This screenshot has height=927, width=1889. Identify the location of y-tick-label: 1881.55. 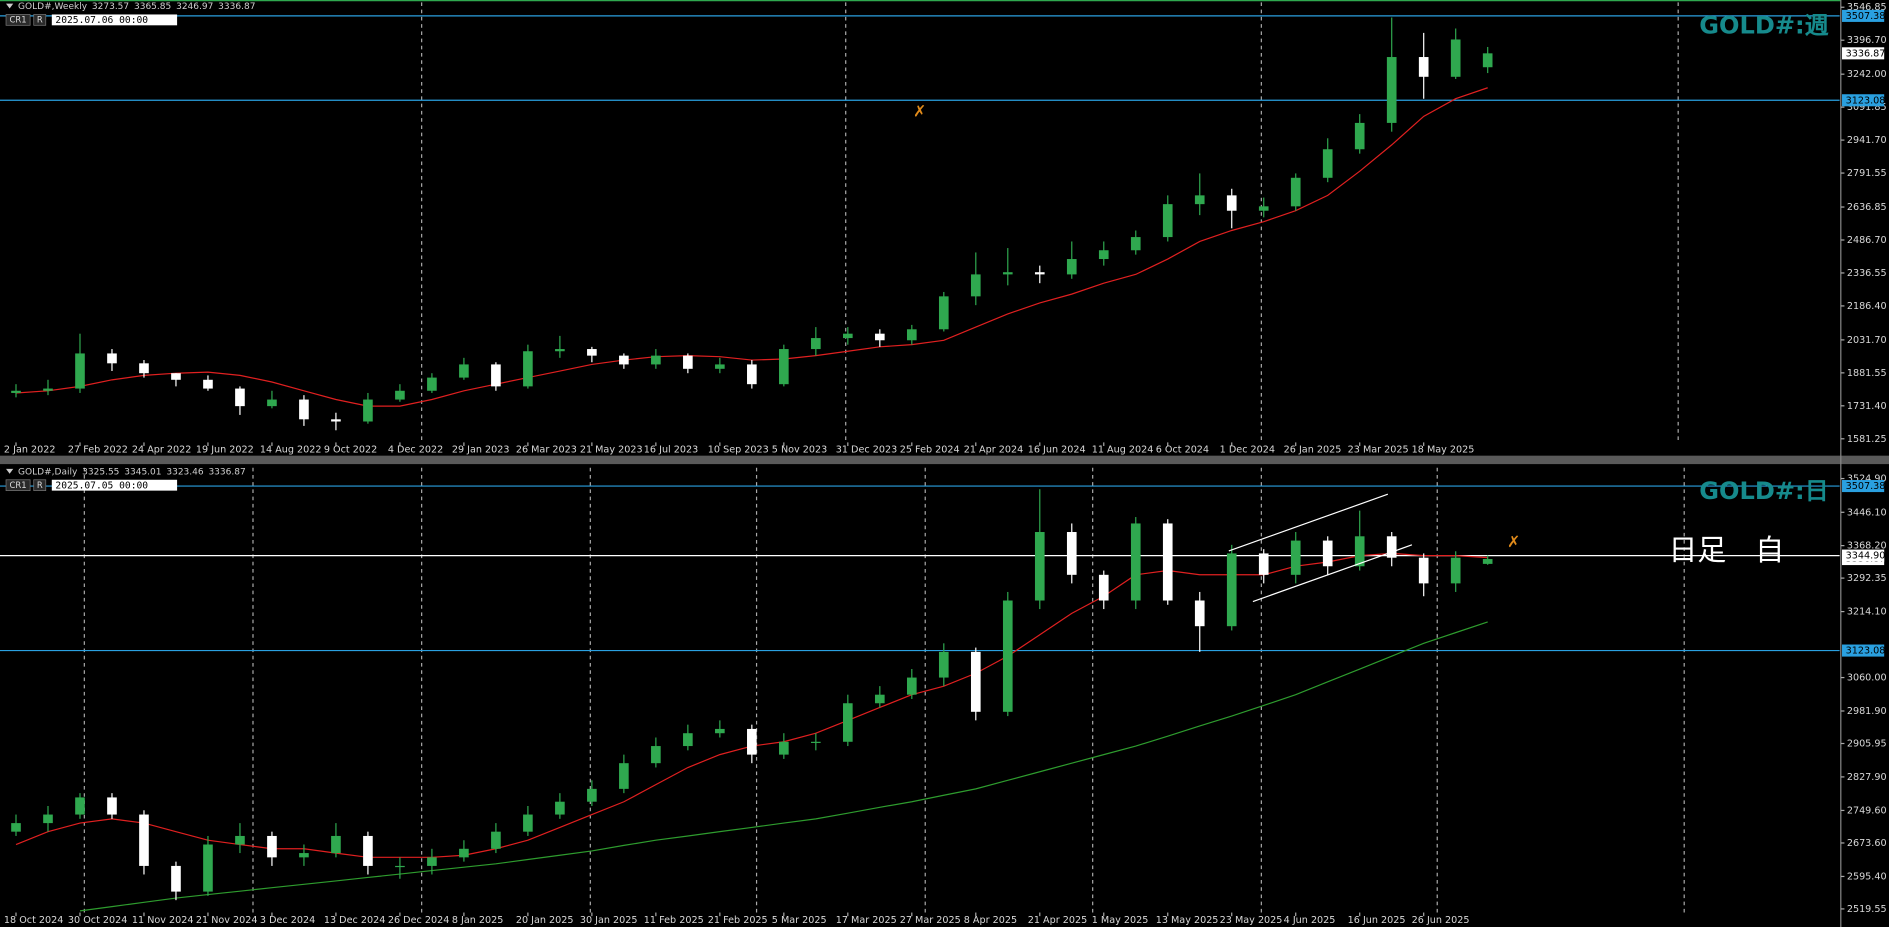
(1867, 373).